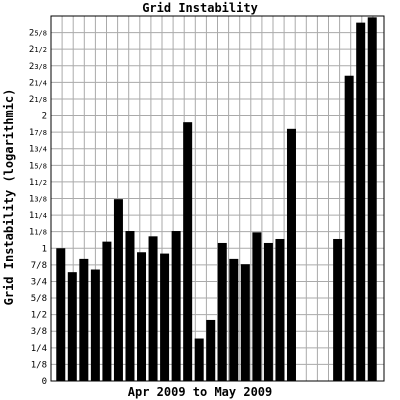 The height and width of the screenshot is (400, 400). What do you see at coordinates (39, 316) in the screenshot?
I see `y-tick-label: 1/2` at bounding box center [39, 316].